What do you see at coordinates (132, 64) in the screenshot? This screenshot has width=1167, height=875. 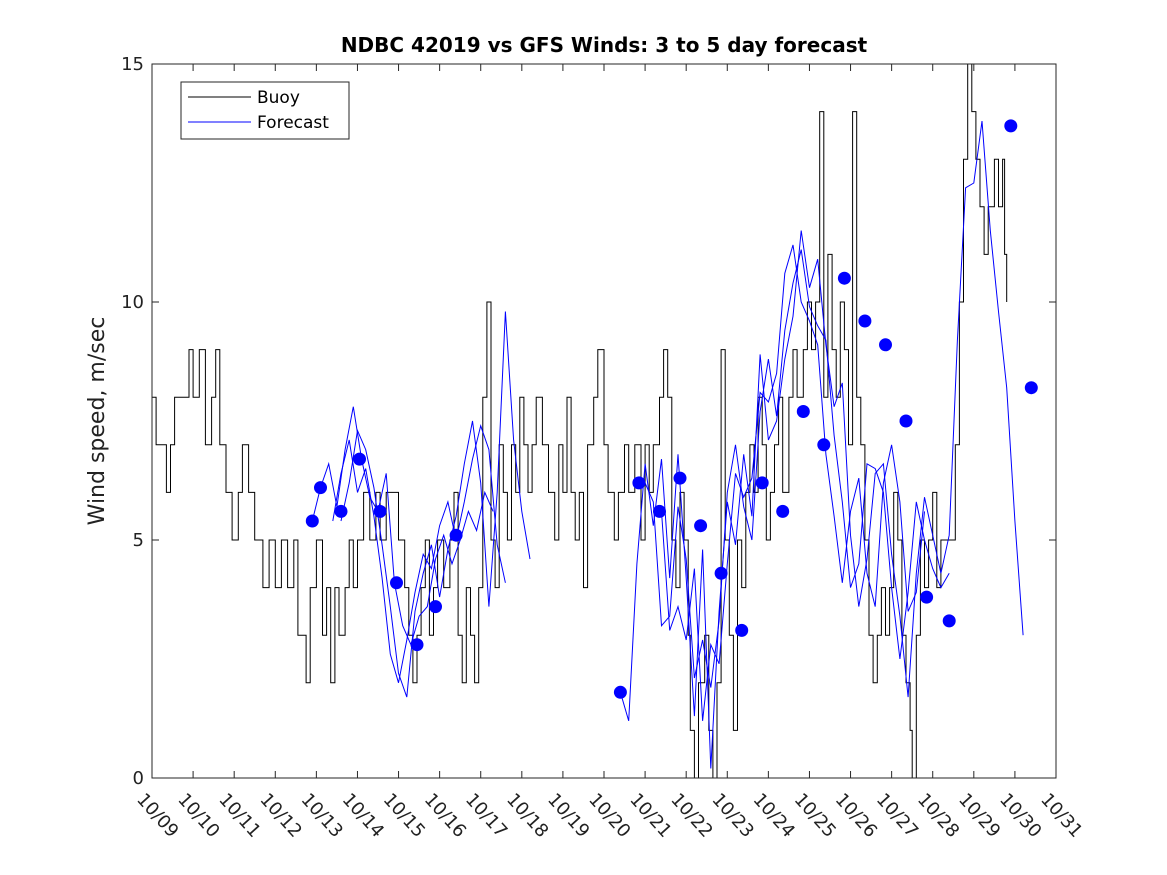 I see `y-tick-label: 15` at bounding box center [132, 64].